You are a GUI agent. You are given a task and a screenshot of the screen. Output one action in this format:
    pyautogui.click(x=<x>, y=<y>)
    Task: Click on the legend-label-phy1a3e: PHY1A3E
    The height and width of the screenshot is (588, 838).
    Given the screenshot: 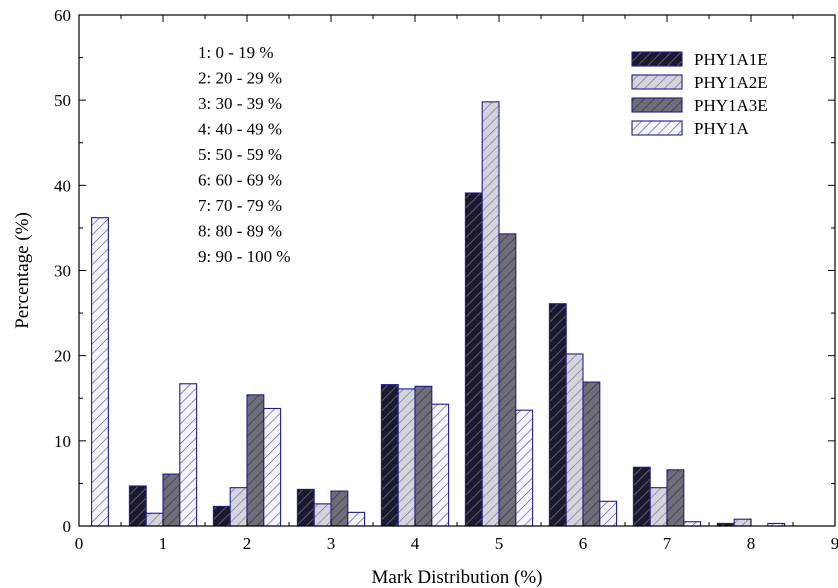 What is the action you would take?
    pyautogui.click(x=731, y=105)
    